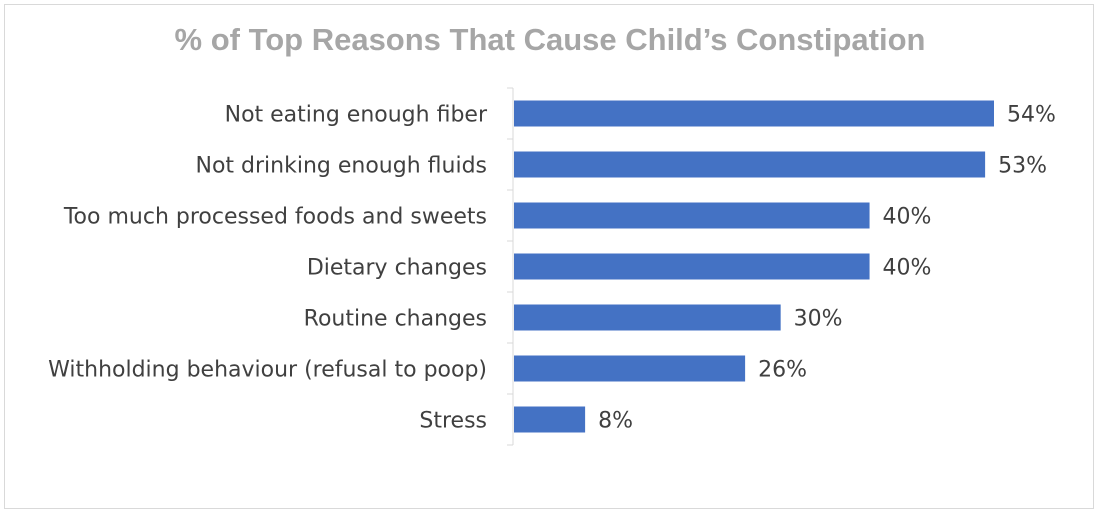 The height and width of the screenshot is (515, 1100). What do you see at coordinates (275, 217) in the screenshot?
I see `category-label: Too much processed foods and sweets` at bounding box center [275, 217].